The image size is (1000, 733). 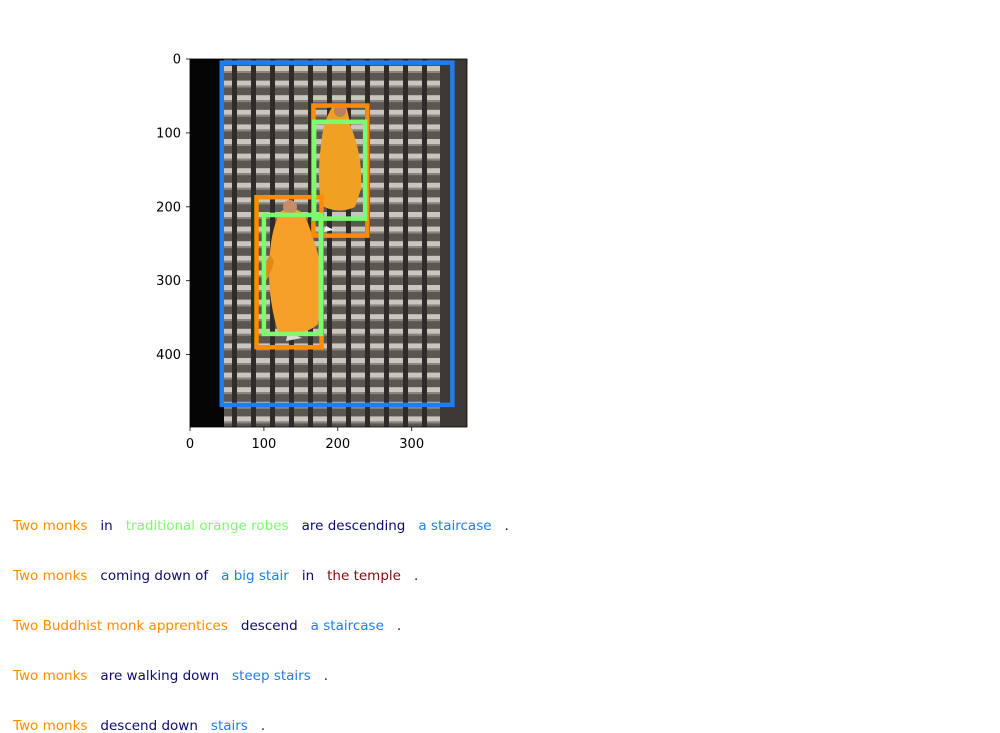 What do you see at coordinates (168, 355) in the screenshot?
I see `y-tick-label: 400` at bounding box center [168, 355].